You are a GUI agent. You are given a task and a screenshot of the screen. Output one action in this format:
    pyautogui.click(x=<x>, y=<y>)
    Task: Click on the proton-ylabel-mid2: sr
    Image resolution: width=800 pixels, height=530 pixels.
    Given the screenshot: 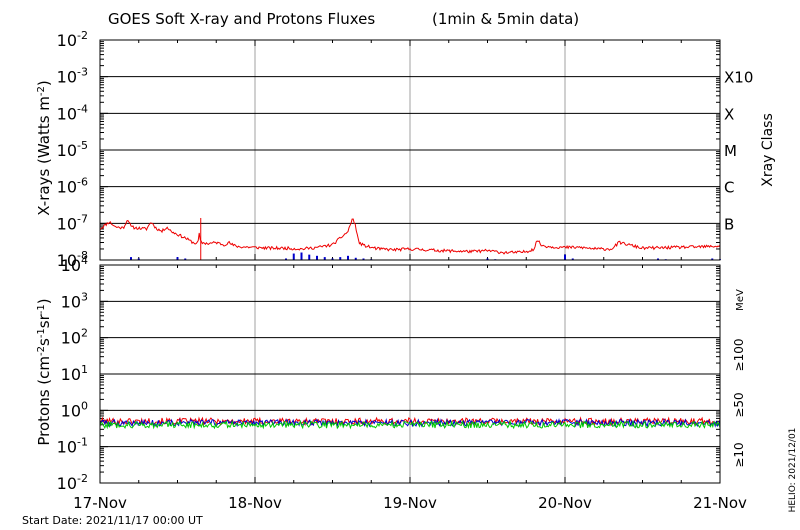 What is the action you would take?
    pyautogui.click(x=44, y=320)
    